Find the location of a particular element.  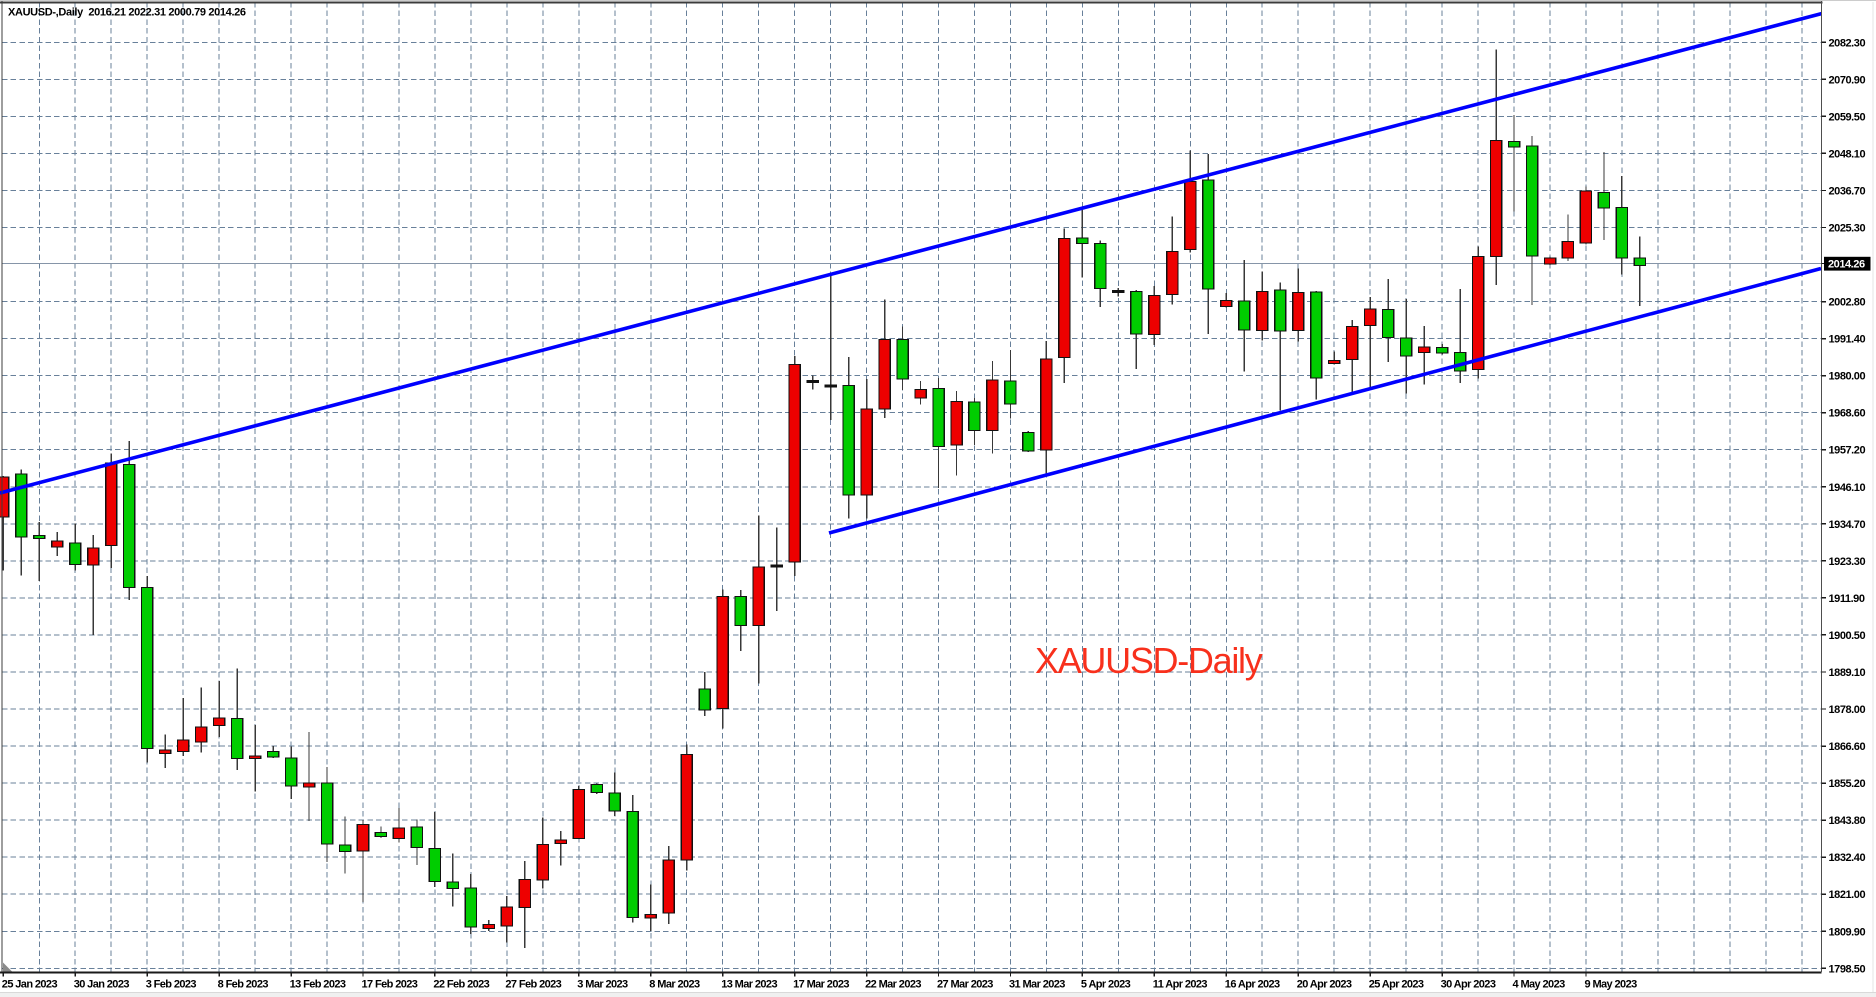

svg-text: 9 May 2023 is located at coordinates (1611, 985).